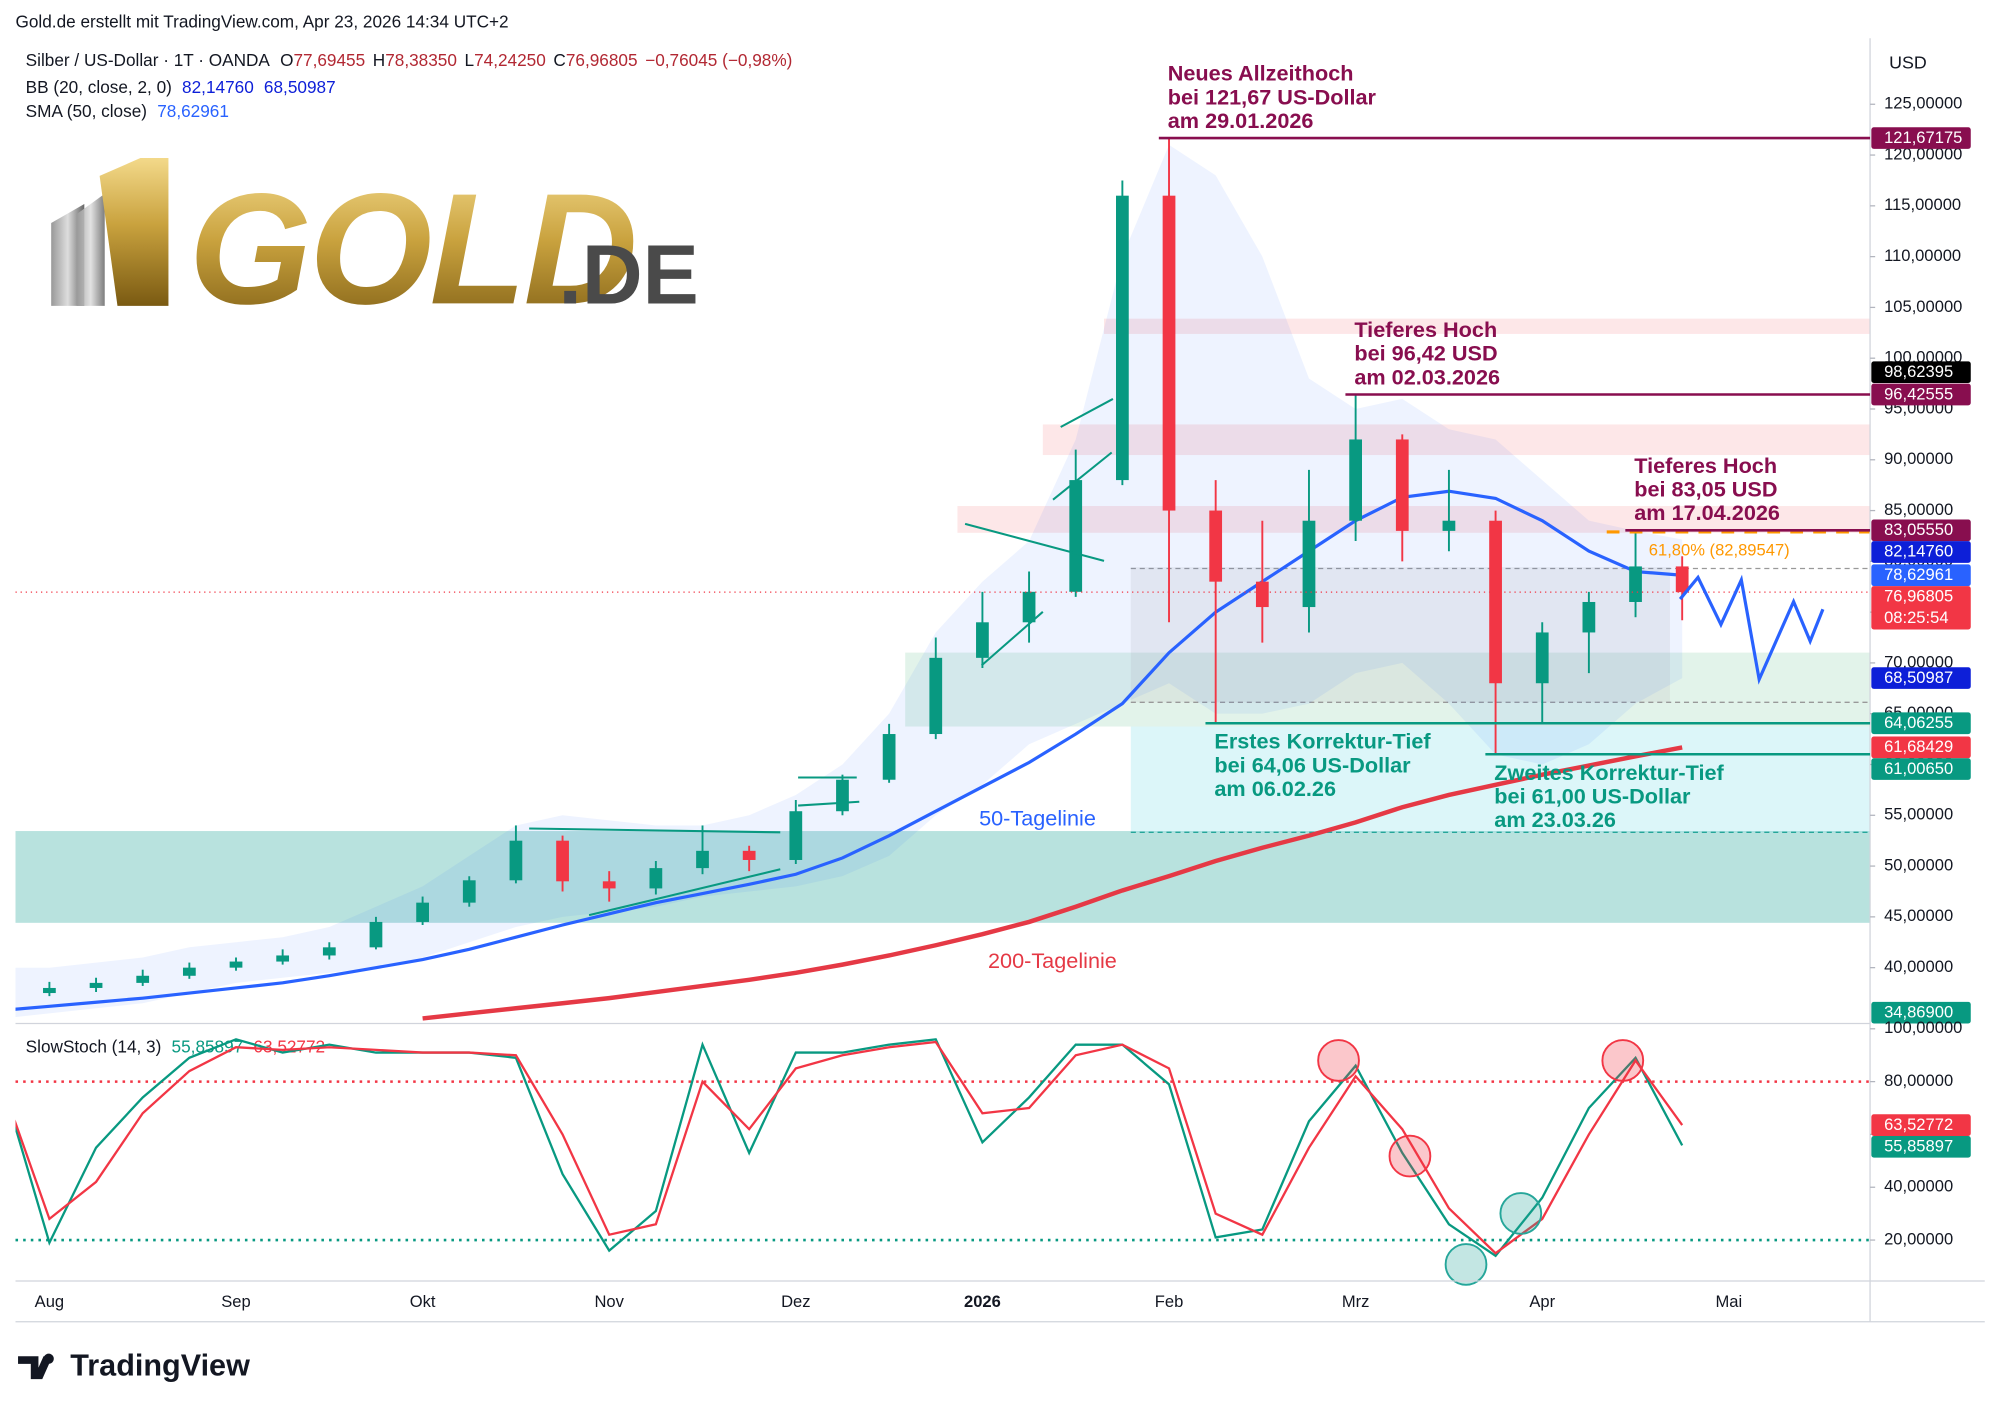  Describe the element at coordinates (628, 274) in the screenshot. I see `logo-suffix: .DE` at that location.